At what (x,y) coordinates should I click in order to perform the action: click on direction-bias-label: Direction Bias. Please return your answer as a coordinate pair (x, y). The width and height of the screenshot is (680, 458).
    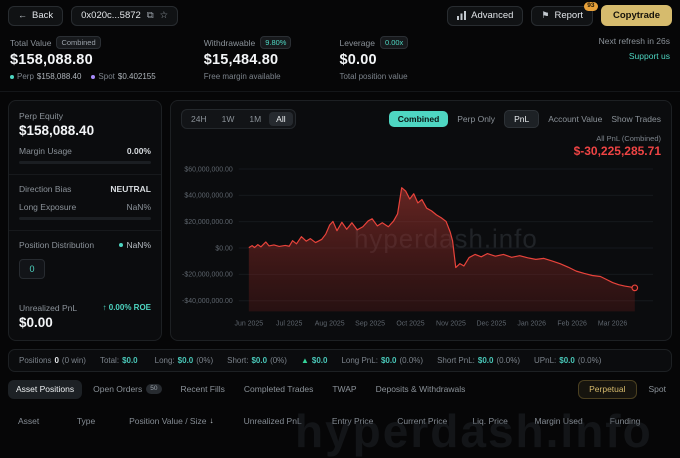
    Looking at the image, I should click on (45, 189).